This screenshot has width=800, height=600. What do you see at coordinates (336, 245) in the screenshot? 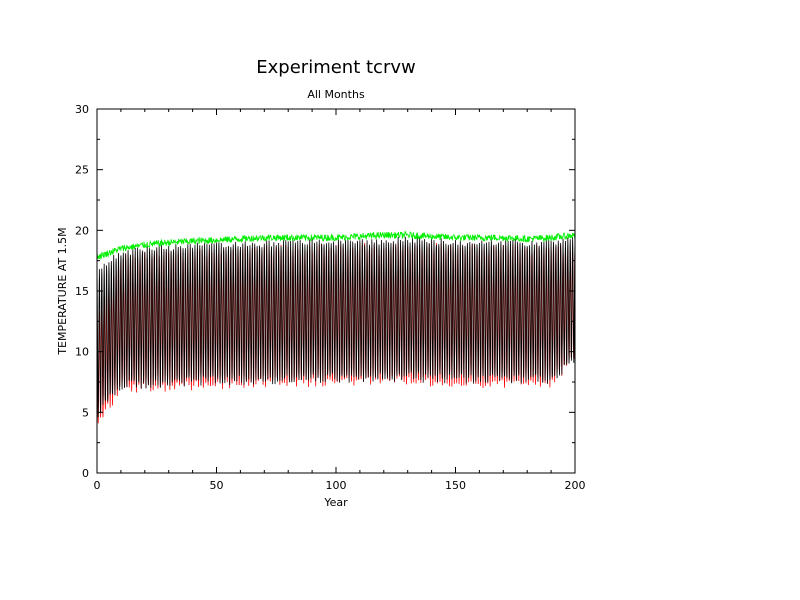
I see `series-line` at bounding box center [336, 245].